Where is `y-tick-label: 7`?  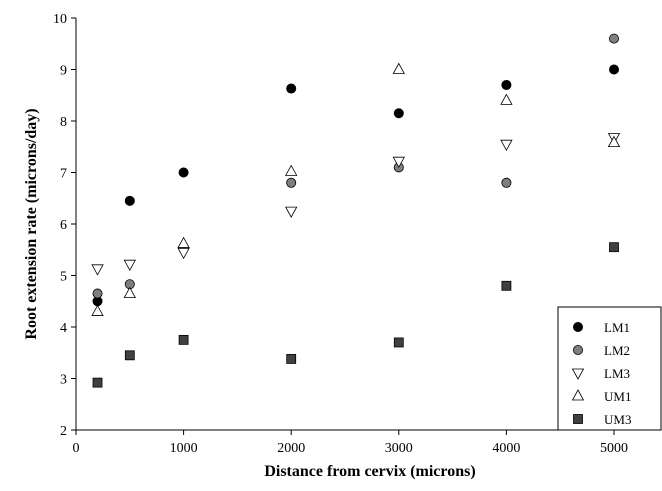
y-tick-label: 7 is located at coordinates (63, 174).